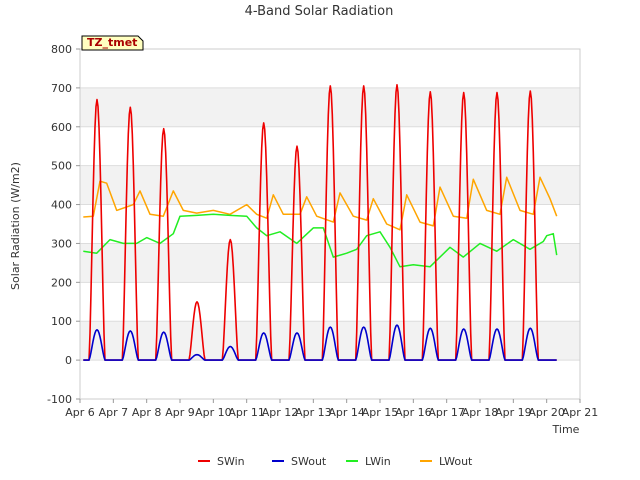  I want to click on chart-title: 4-Band Solar Radiation, so click(319, 11).